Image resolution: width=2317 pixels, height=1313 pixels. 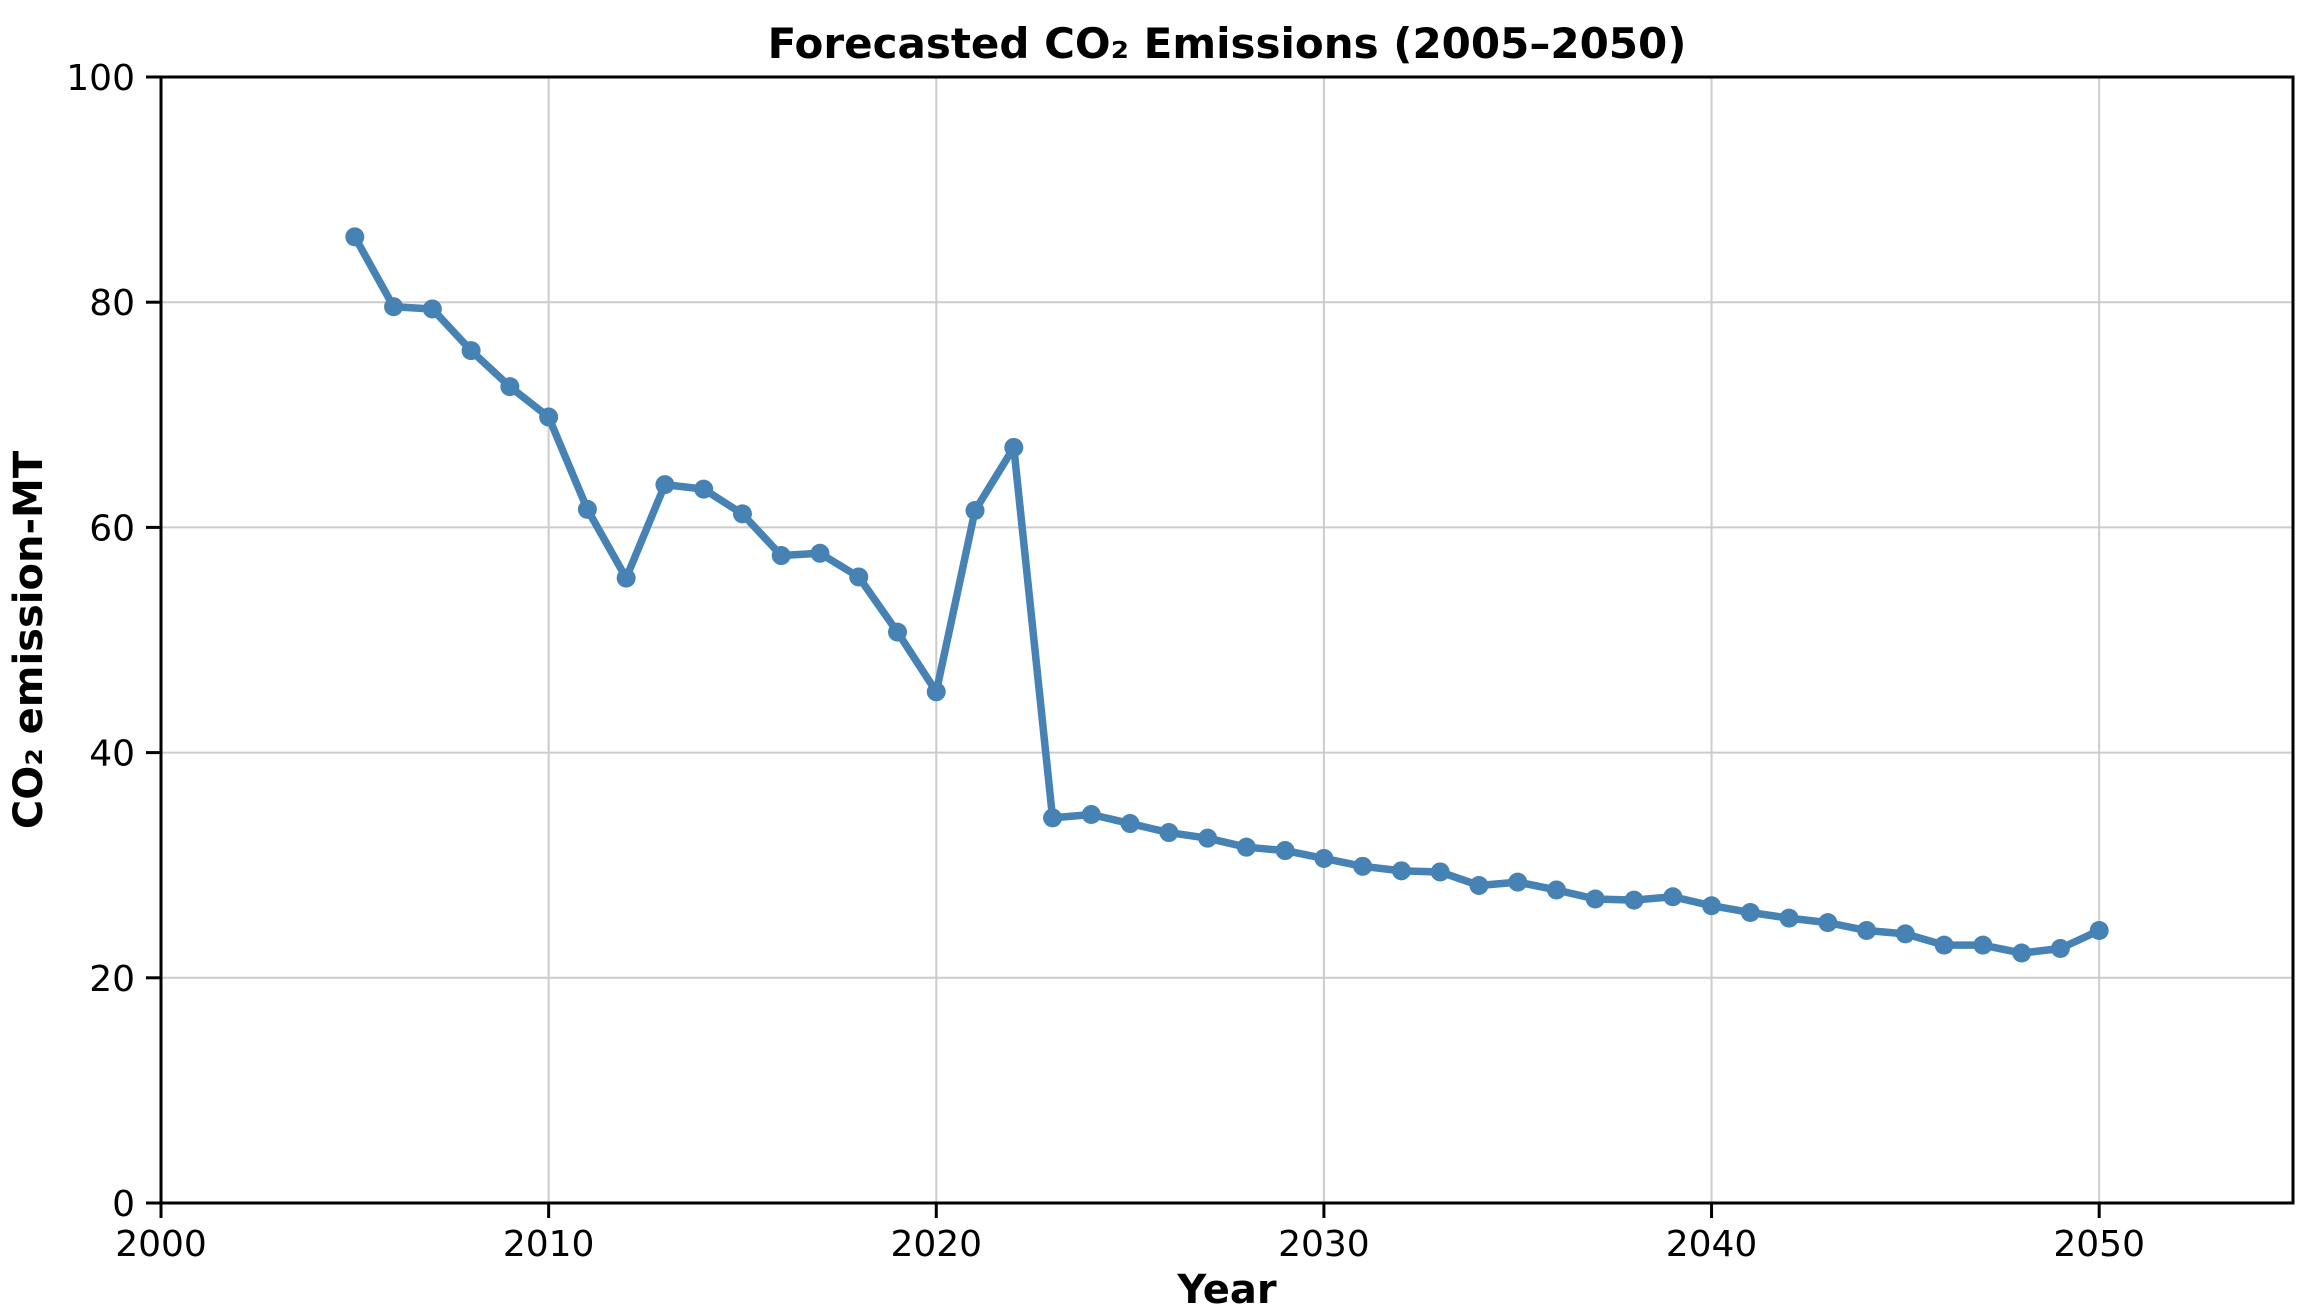 What do you see at coordinates (1226, 1290) in the screenshot?
I see `x-axis-label: Year` at bounding box center [1226, 1290].